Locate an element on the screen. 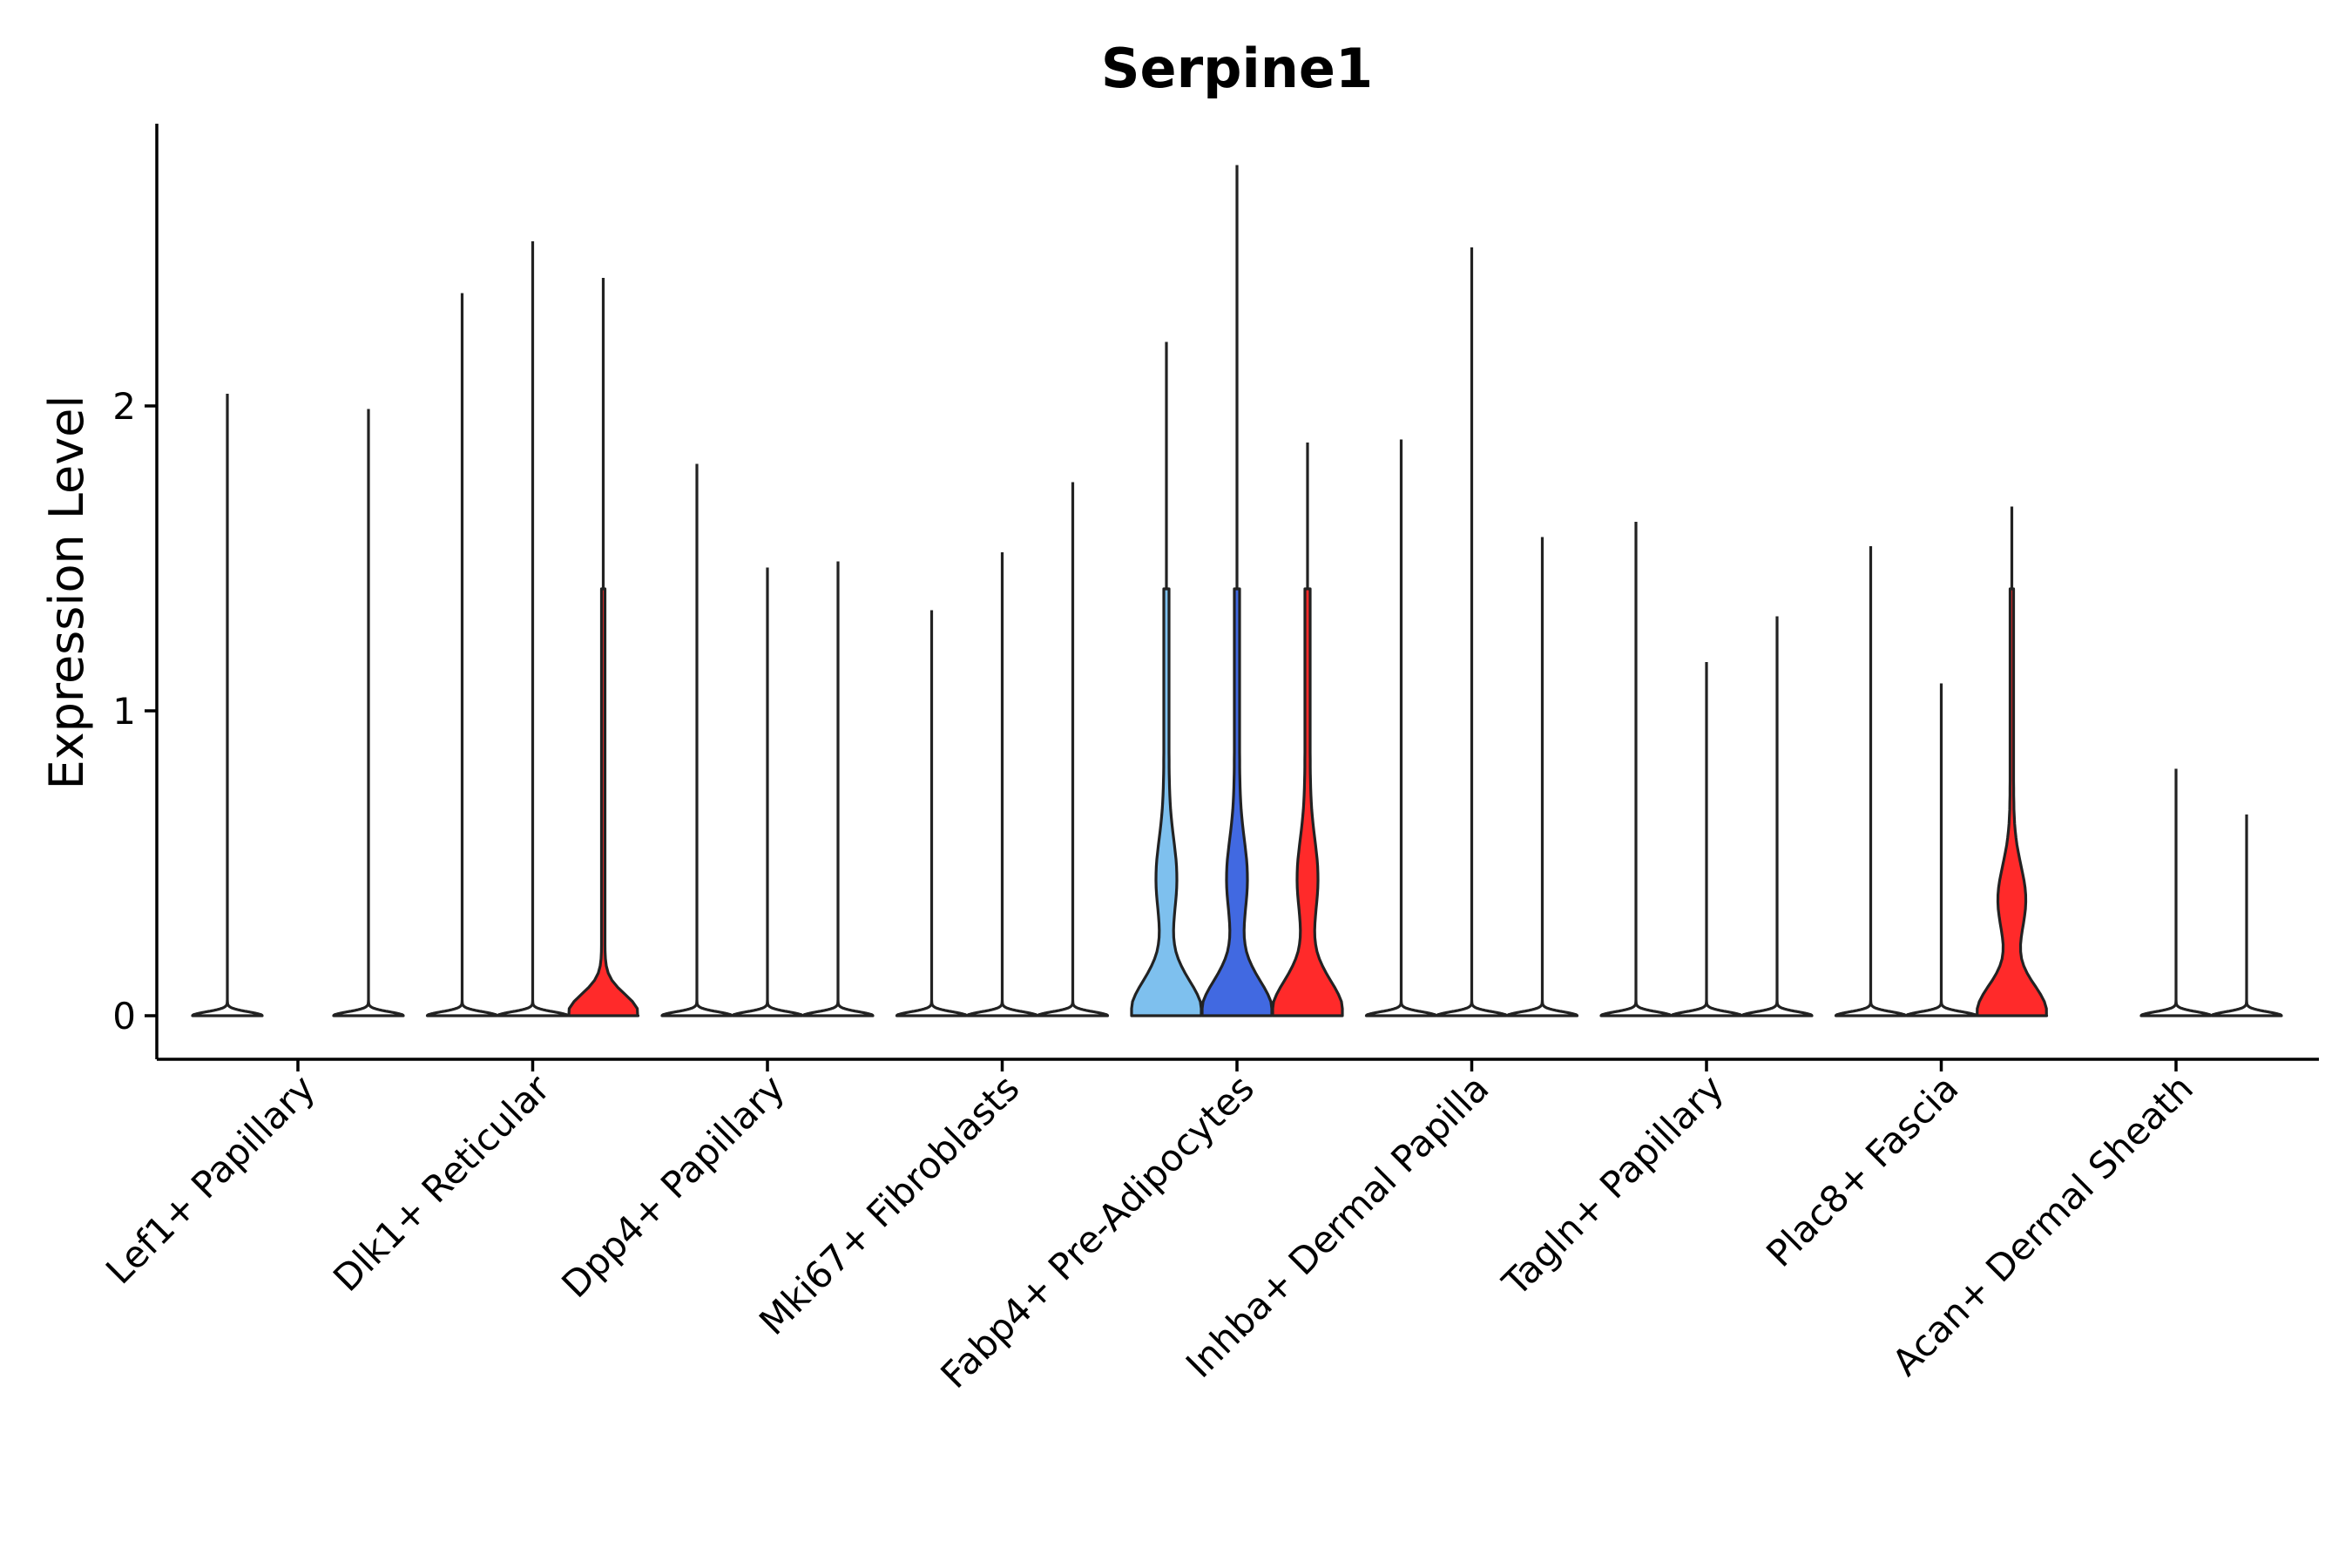  y-tick-label: 0 is located at coordinates (124, 1016).